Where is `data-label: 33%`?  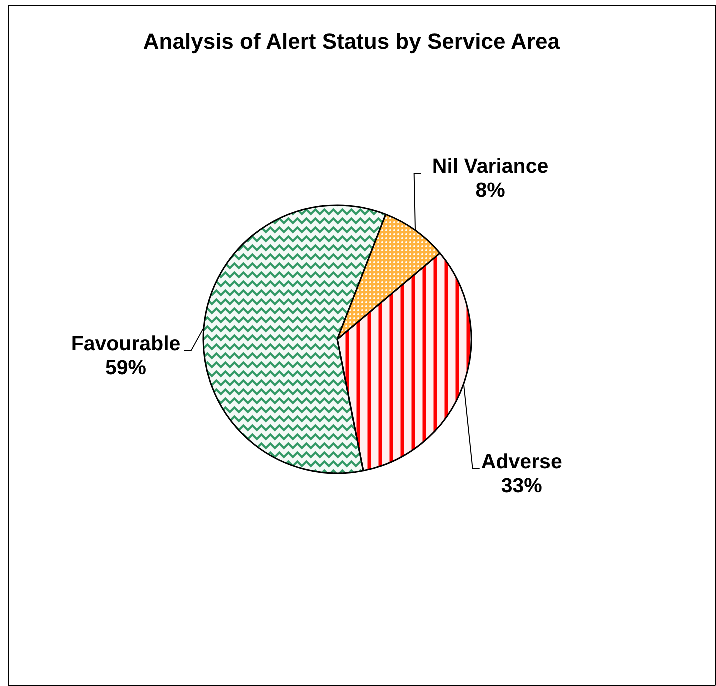 data-label: 33% is located at coordinates (521, 486).